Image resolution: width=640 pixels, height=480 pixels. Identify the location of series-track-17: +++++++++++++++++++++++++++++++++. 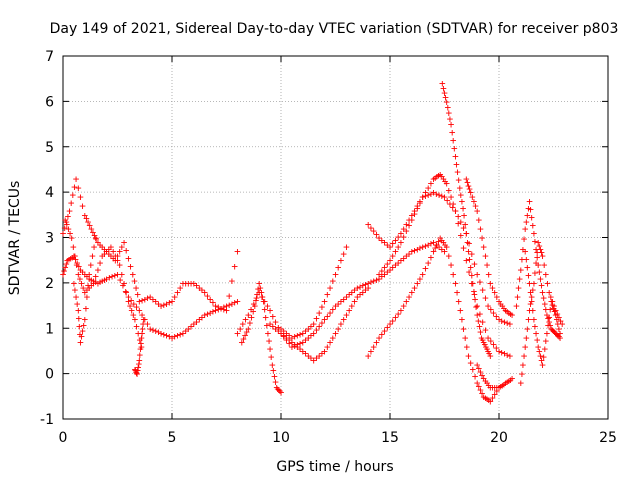
(543, 308).